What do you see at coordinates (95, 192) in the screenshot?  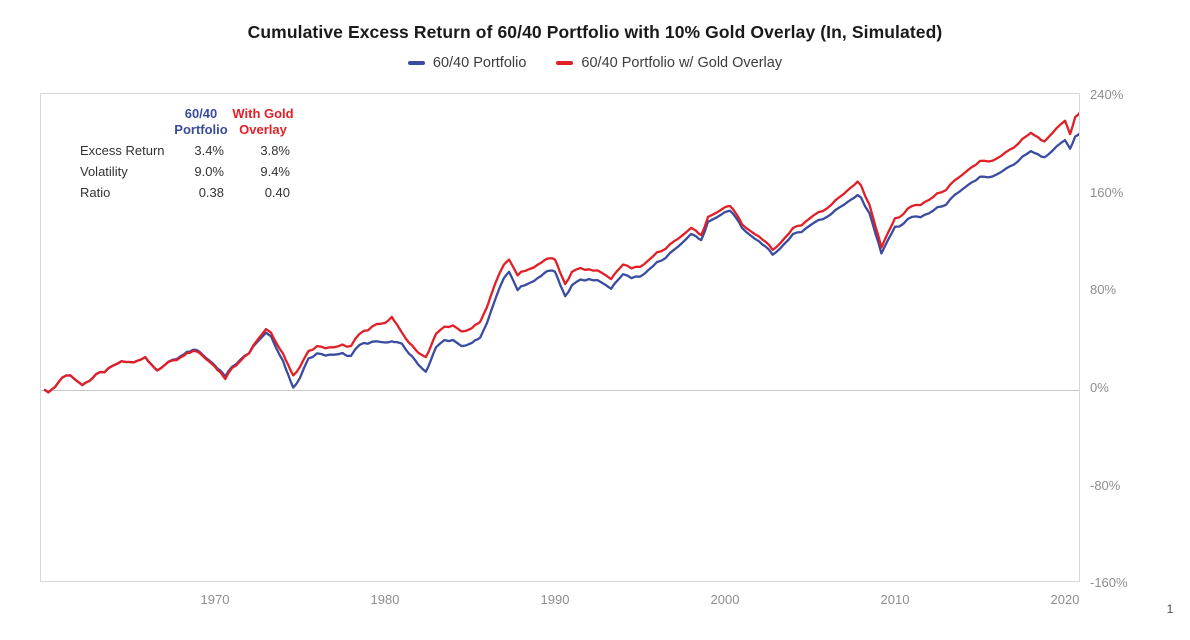 I see `stats-row-label-ratio: Ratio` at bounding box center [95, 192].